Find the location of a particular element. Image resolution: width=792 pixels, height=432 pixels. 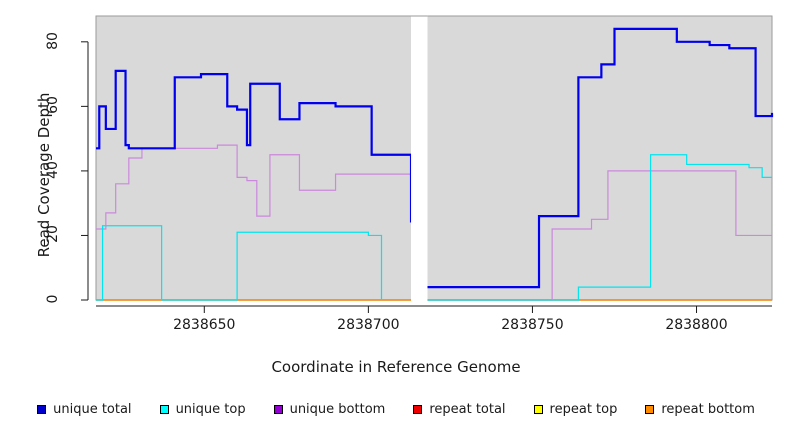

legend-item: unique bottom is located at coordinates (329, 409).